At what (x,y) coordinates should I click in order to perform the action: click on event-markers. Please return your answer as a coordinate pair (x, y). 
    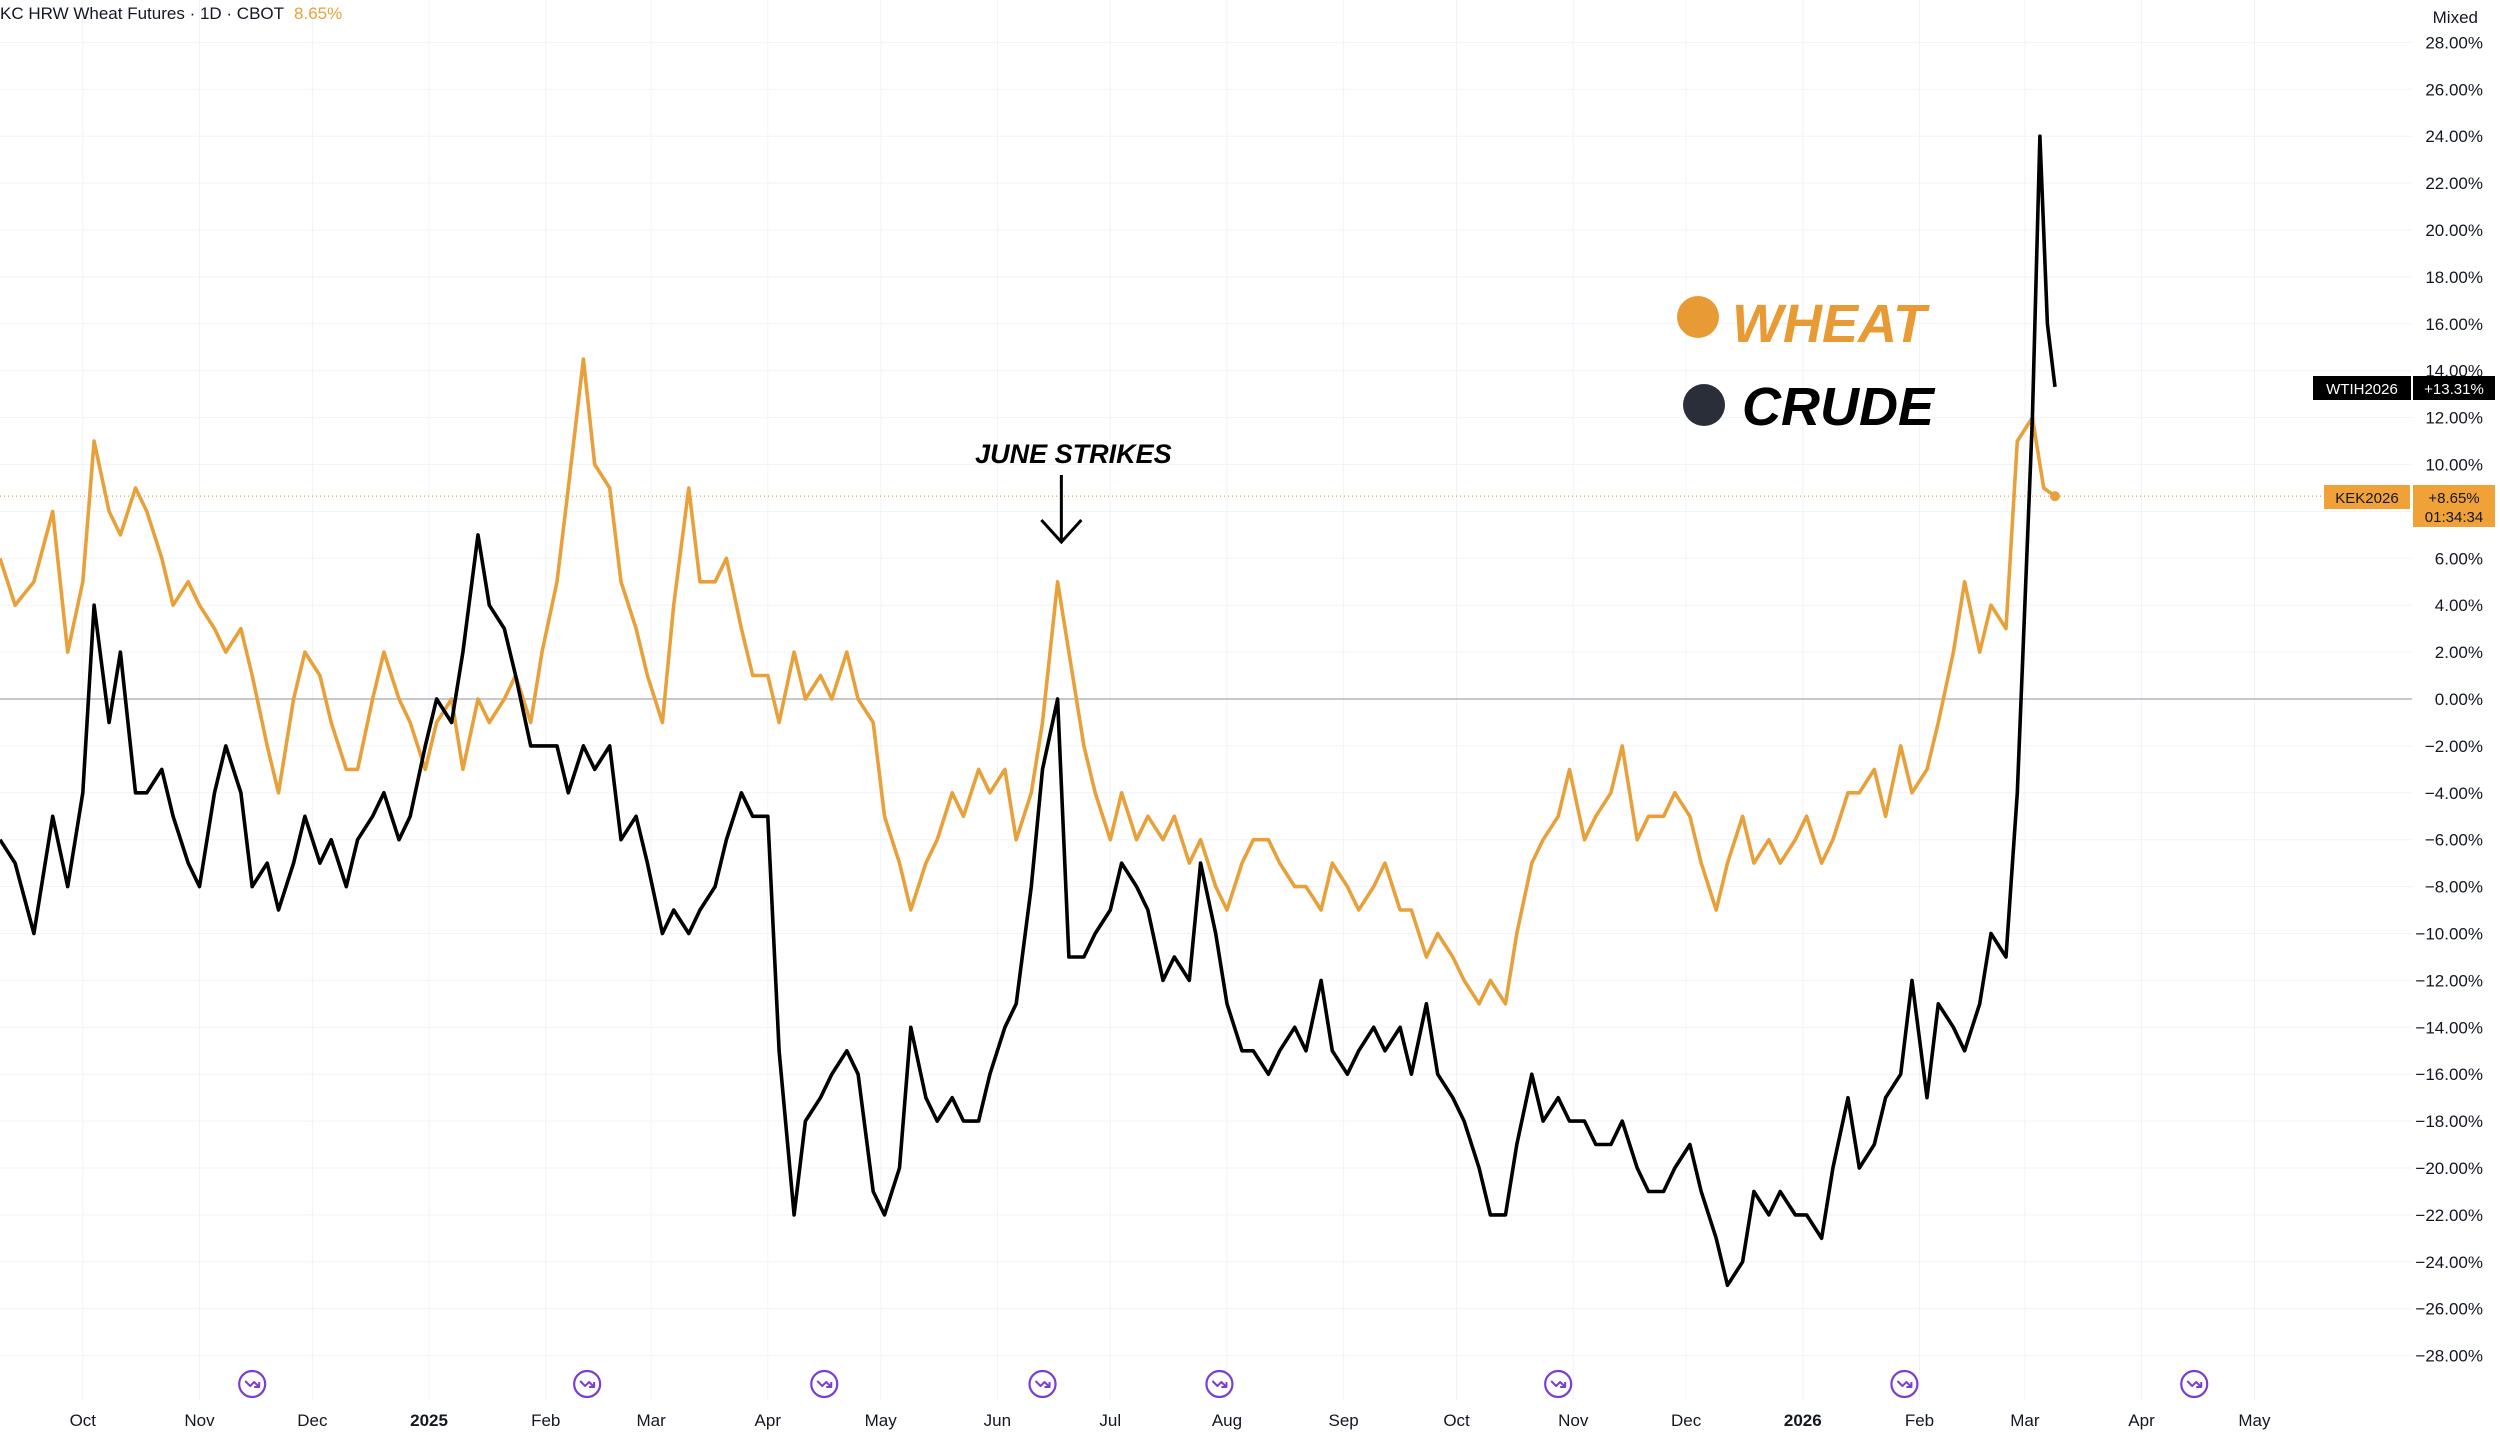
    Looking at the image, I should click on (1223, 1384).